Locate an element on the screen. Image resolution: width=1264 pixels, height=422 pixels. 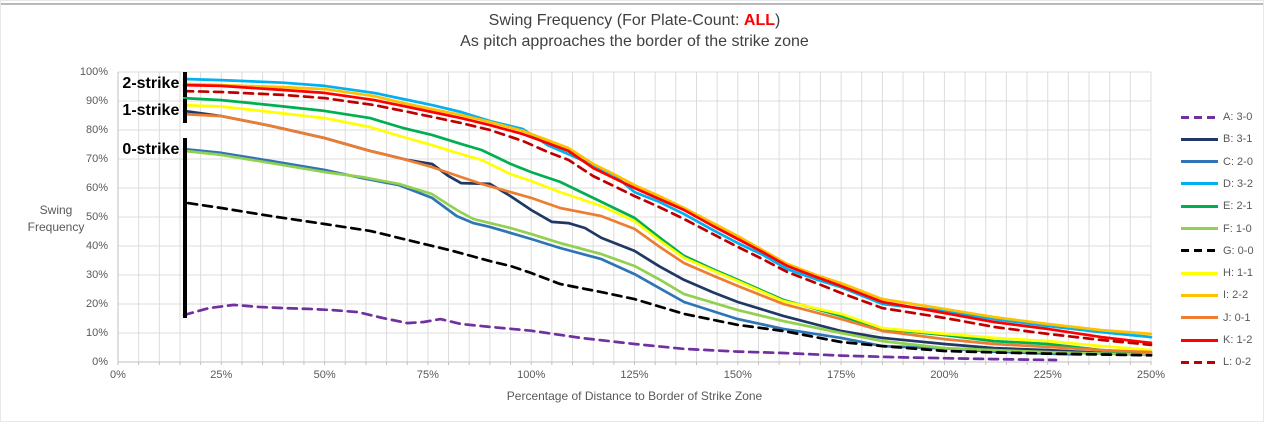
legend-label: H: 1-1 is located at coordinates (1238, 273).